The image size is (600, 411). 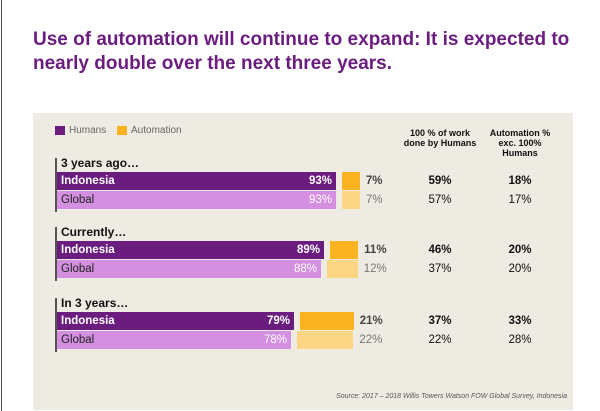 I want to click on full-human-value: 22%, so click(x=440, y=340).